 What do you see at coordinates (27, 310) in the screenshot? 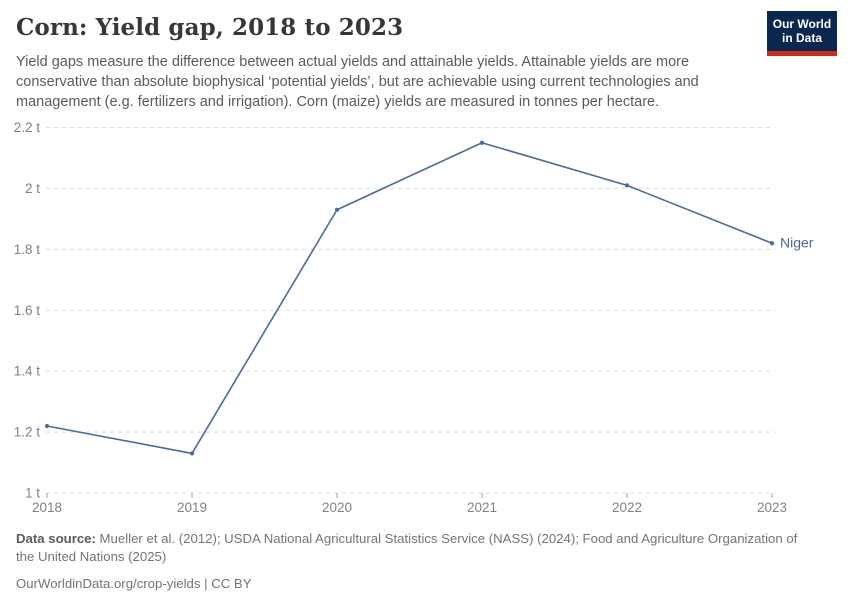
I see `y-tick-label: 1.6 t` at bounding box center [27, 310].